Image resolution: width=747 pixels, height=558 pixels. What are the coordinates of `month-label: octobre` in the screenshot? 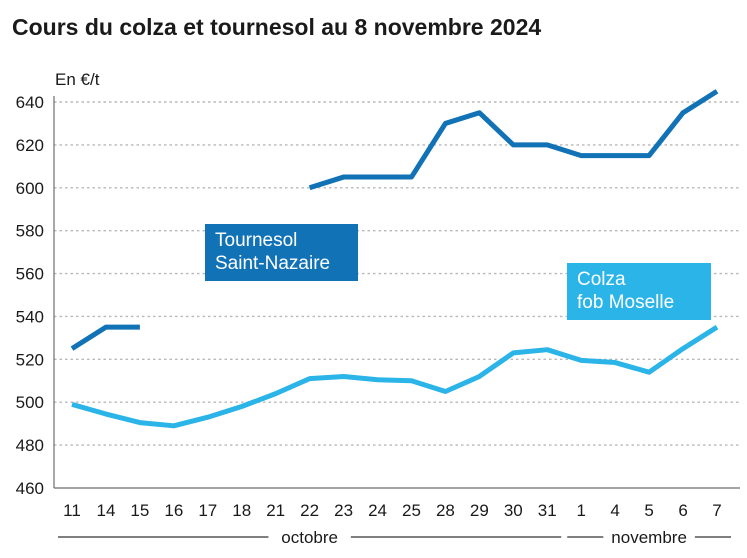 It's located at (309, 537).